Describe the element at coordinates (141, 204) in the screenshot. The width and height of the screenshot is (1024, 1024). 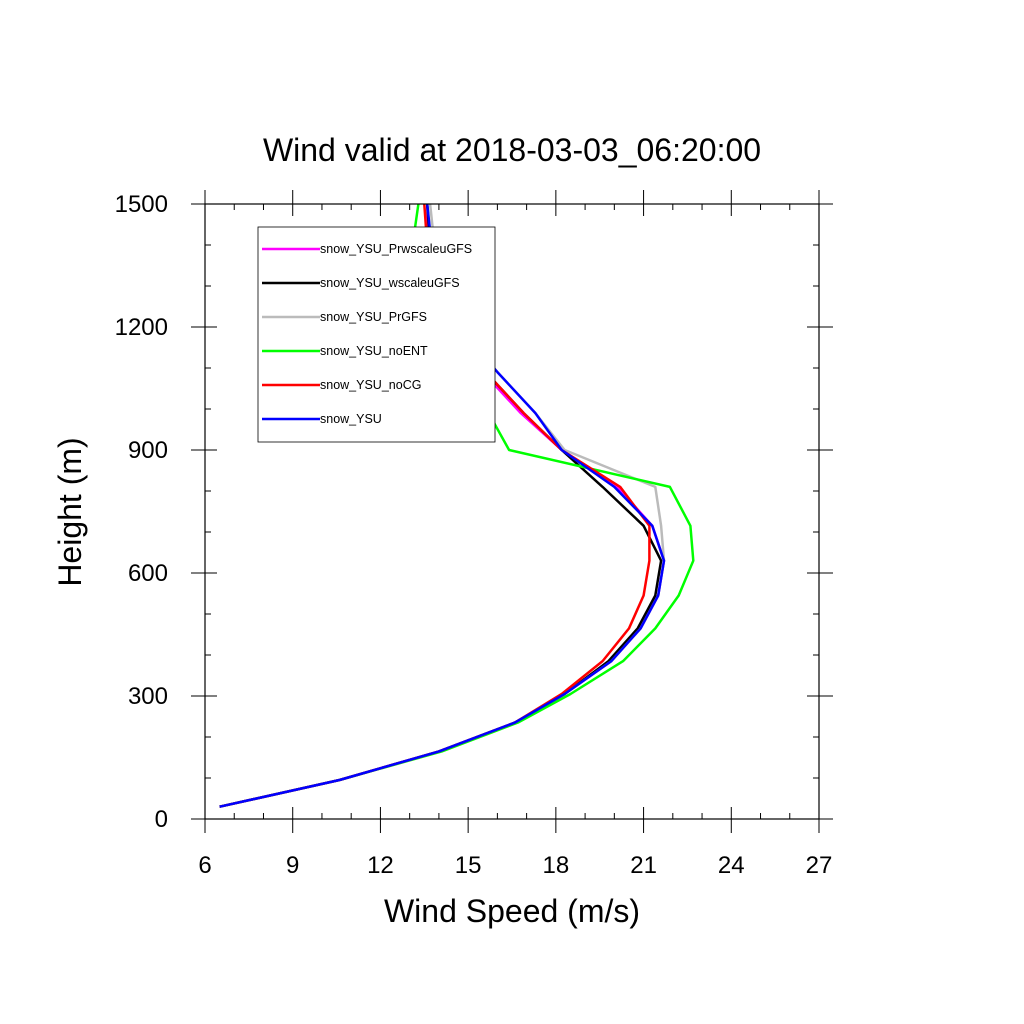
I see `y-tick-label: 1500` at that location.